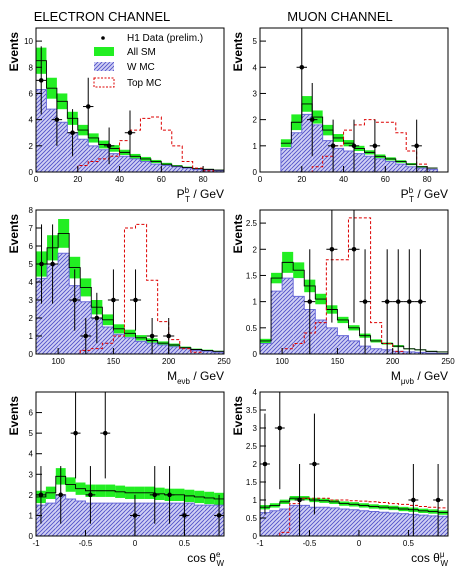 The image size is (464, 575). I want to click on panel-mu-pt-ytick-label-2: 2, so click(255, 120).